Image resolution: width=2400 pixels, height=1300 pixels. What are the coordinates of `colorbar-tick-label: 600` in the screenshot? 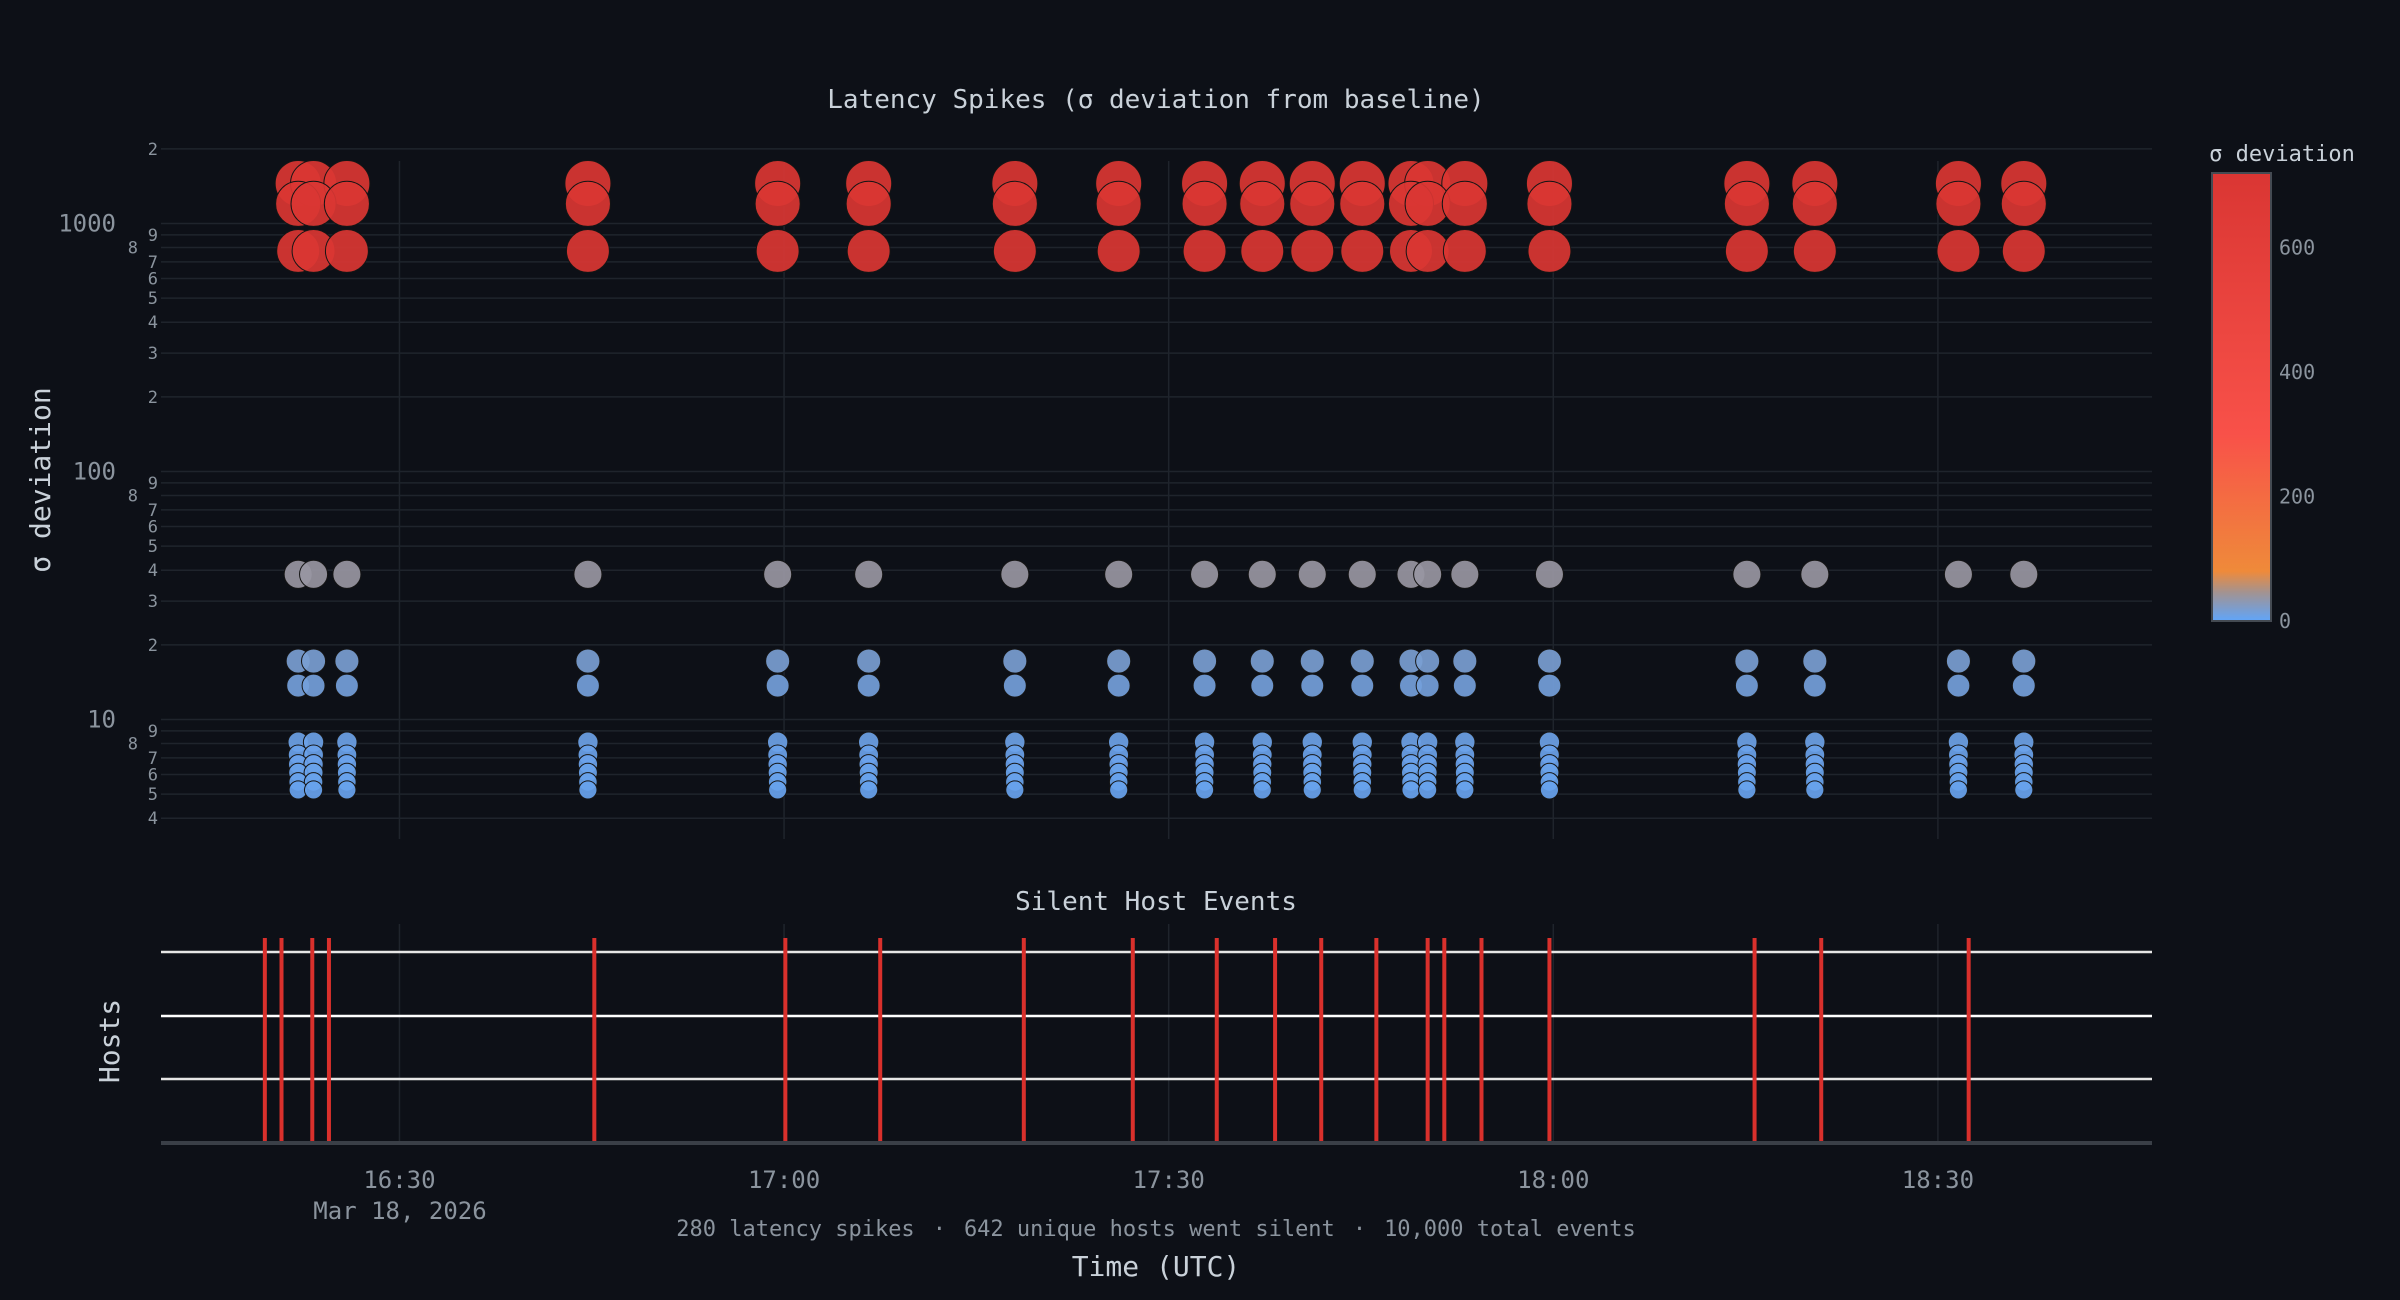 It's located at (2297, 248).